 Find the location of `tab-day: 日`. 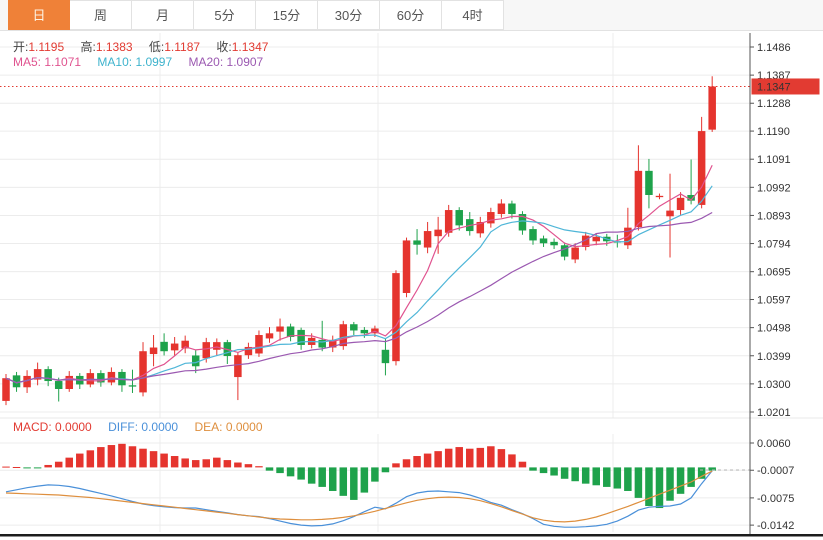

tab-day: 日 is located at coordinates (39, 15).